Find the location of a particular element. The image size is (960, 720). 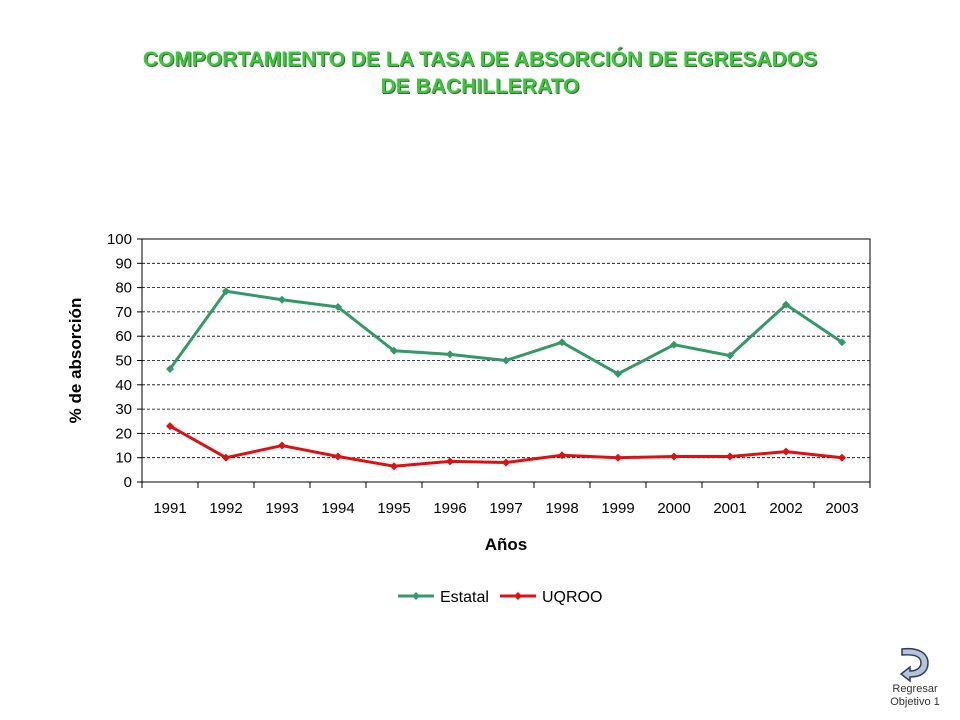

y-tick-label: 0 is located at coordinates (128, 482).